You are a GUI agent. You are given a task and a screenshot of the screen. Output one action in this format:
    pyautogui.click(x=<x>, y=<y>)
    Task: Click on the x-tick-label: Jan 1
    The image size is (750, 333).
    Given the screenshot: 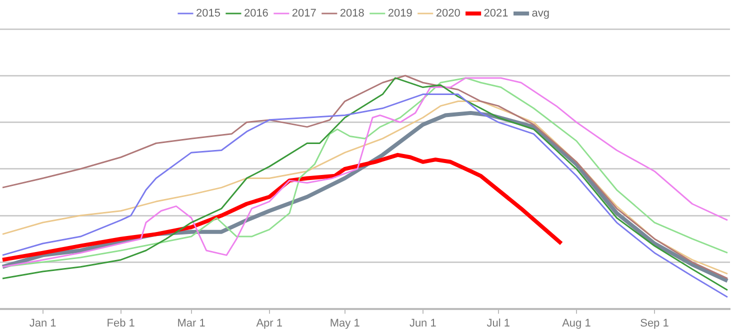 What is the action you would take?
    pyautogui.click(x=42, y=323)
    